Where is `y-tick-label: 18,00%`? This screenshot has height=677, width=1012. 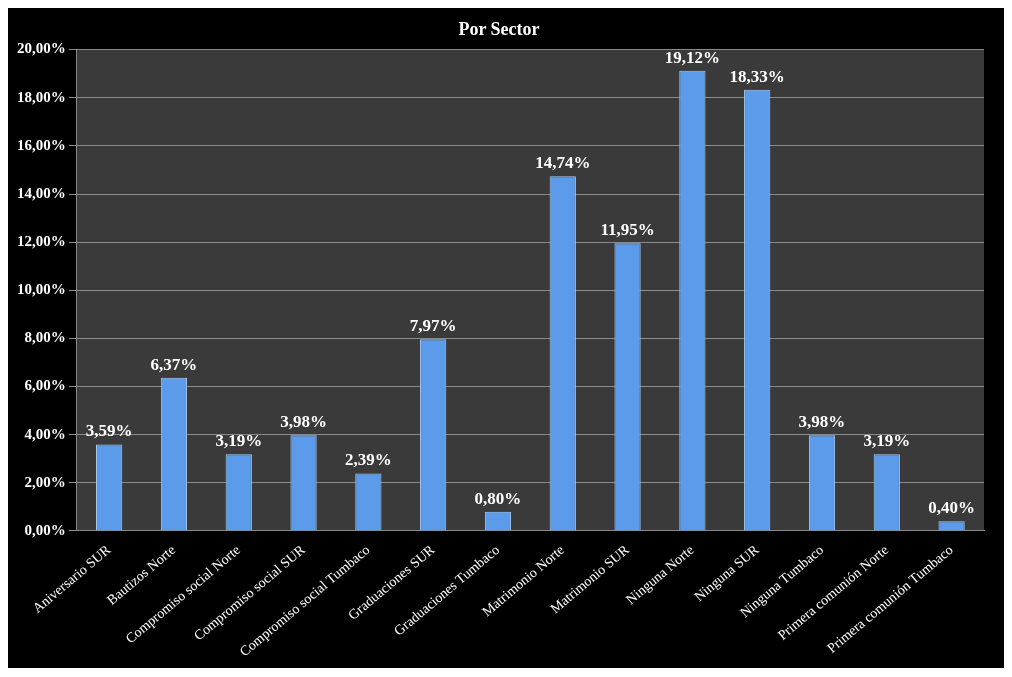 y-tick-label: 18,00% is located at coordinates (41, 96).